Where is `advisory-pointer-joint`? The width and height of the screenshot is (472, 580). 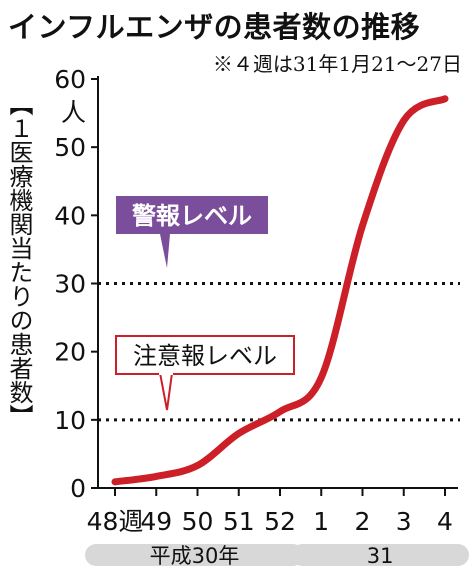
advisory-pointer-joint is located at coordinates (166, 373).